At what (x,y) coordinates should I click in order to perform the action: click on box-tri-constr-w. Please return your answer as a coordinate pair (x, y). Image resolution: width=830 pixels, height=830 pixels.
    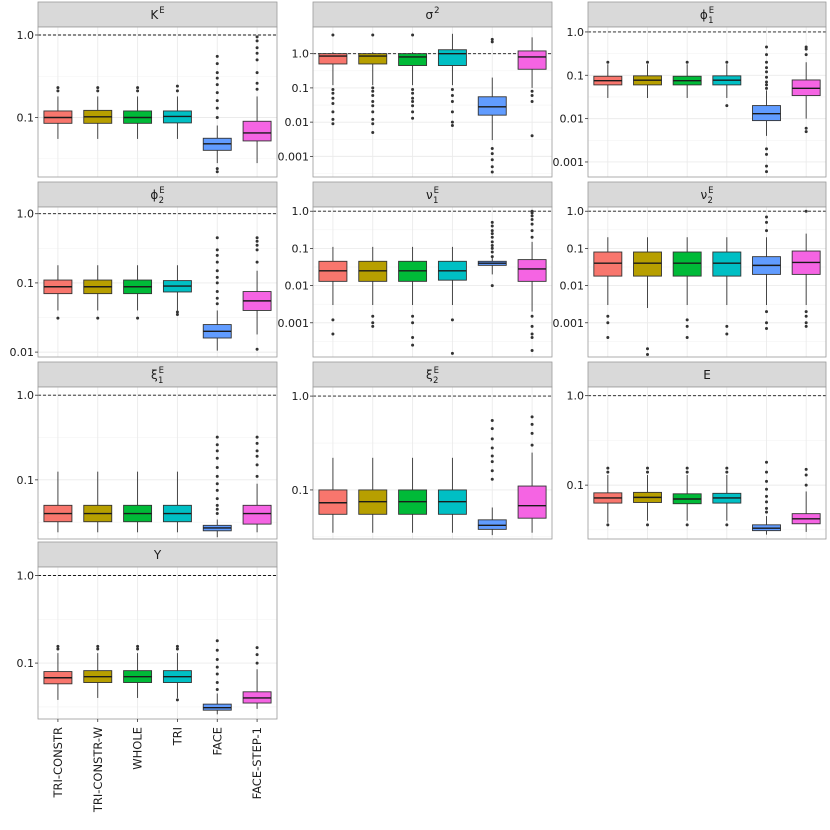
    Looking at the image, I should click on (98, 112).